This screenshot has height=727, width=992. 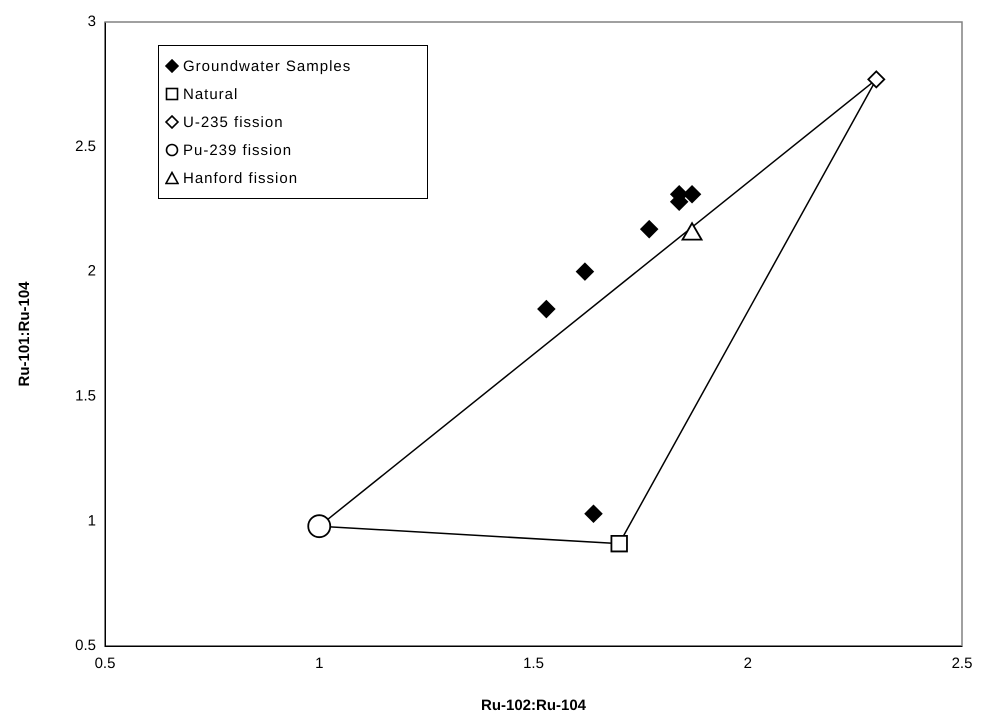 I want to click on legend-label: Pu-239 fission, so click(x=237, y=150).